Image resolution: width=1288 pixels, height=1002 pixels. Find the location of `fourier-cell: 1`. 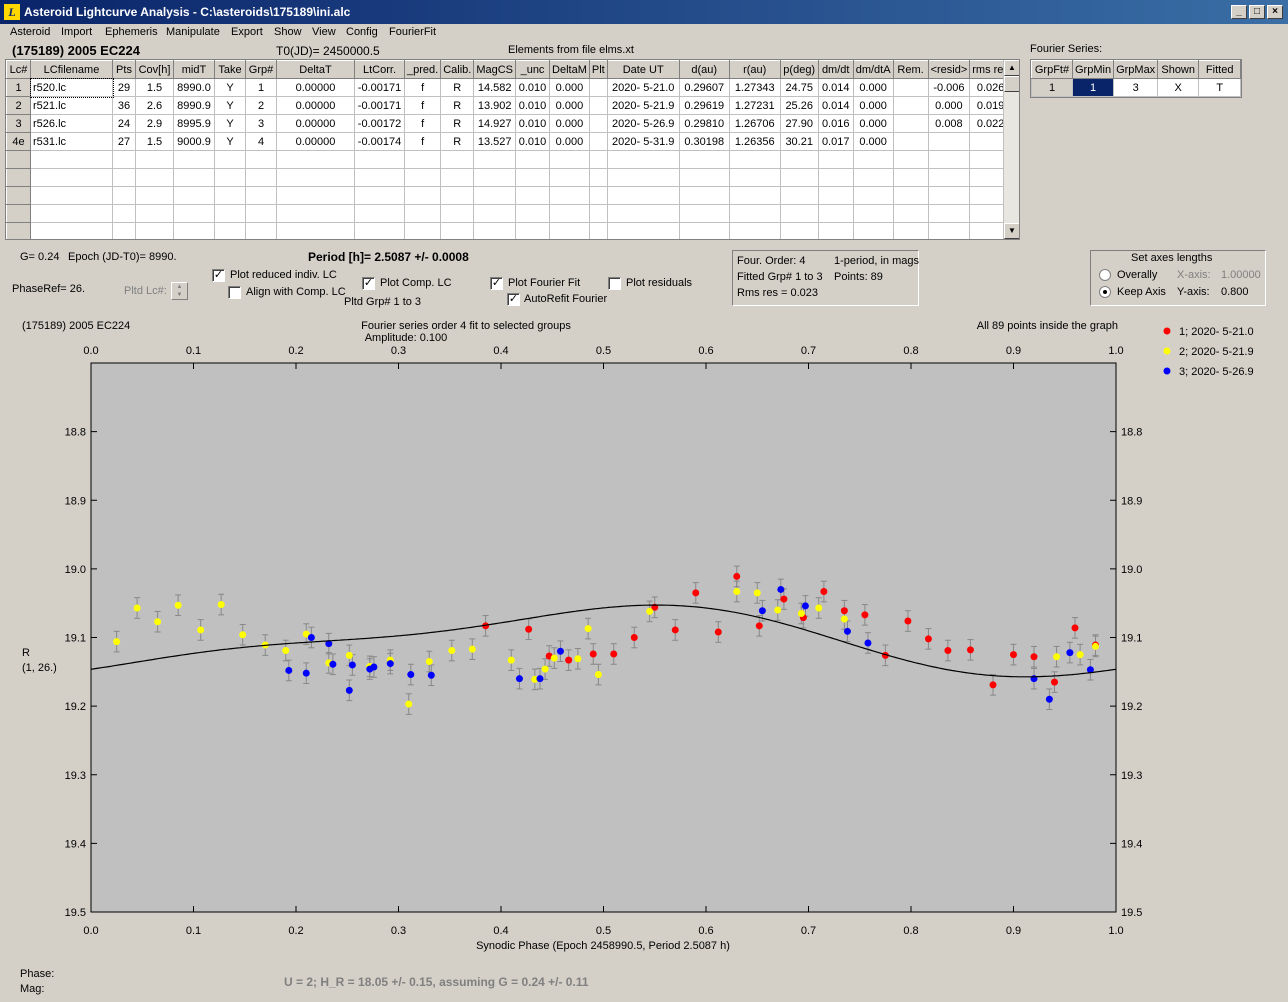

fourier-cell: 1 is located at coordinates (1093, 87).